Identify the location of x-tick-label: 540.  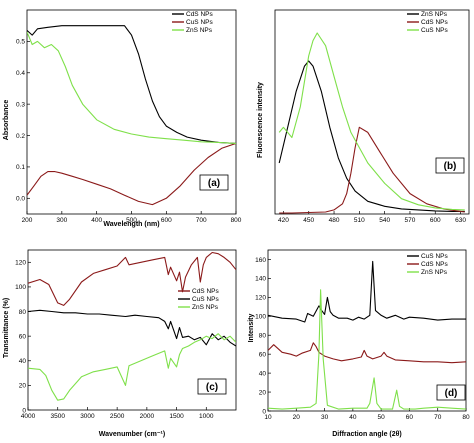
(384, 220).